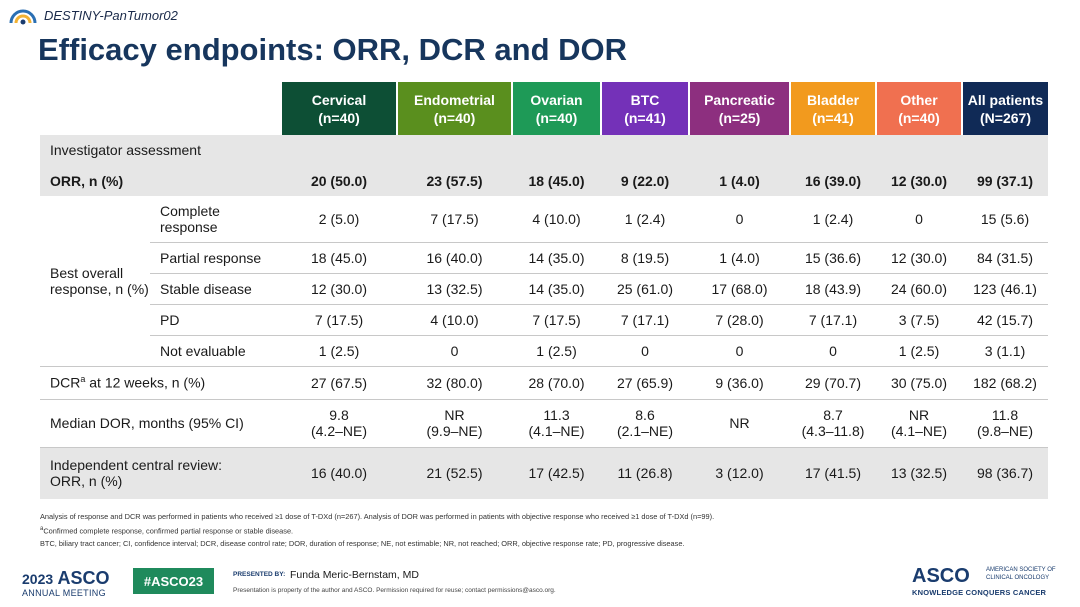 The image size is (1080, 607). Describe the element at coordinates (1005, 431) in the screenshot. I see `dor-ci: (9.8–NE)` at that location.